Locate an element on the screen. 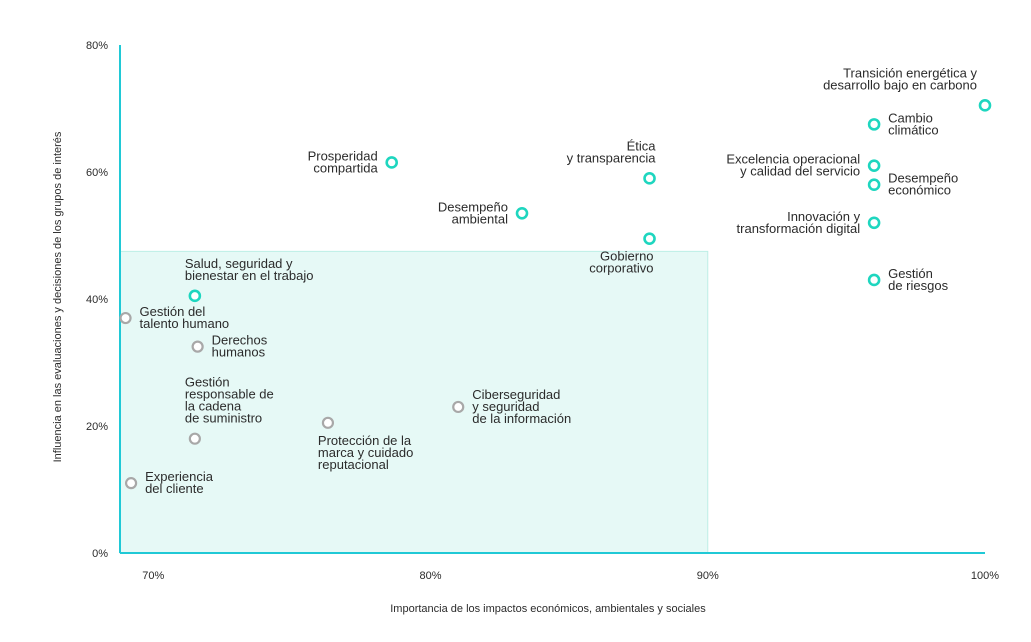 The image size is (1031, 642). data-point-label: Desempeño ambiental is located at coordinates (473, 212).